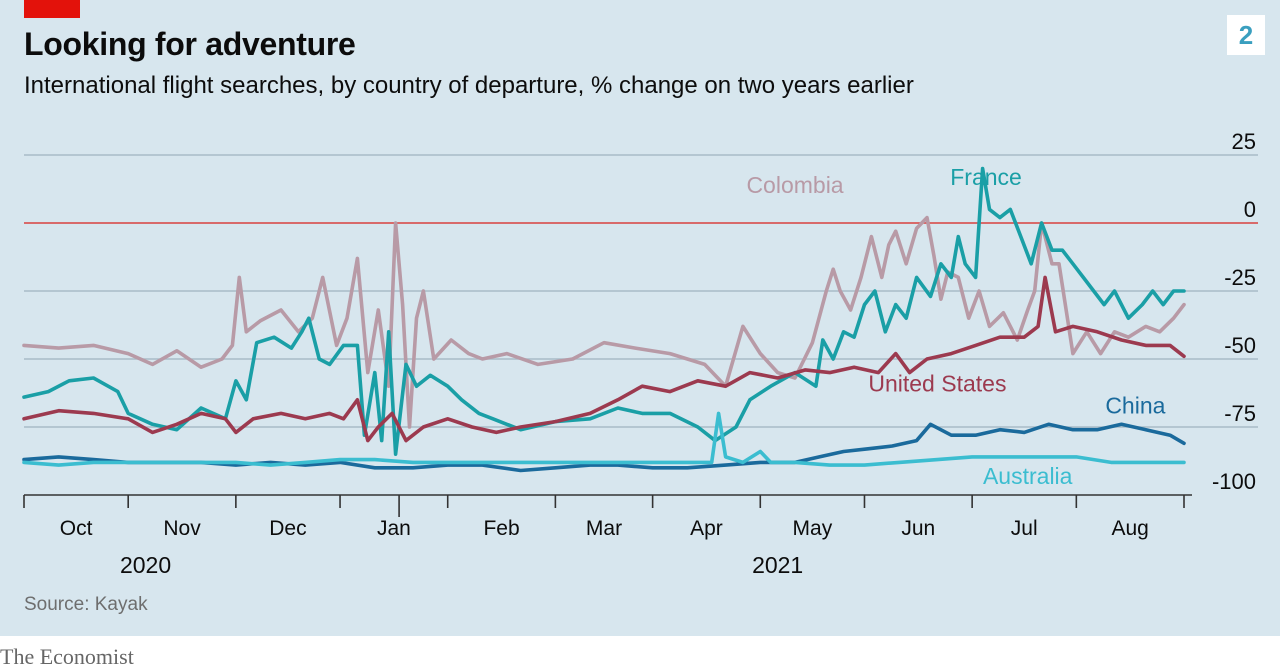 The image size is (1280, 672). What do you see at coordinates (1240, 277) in the screenshot?
I see `y-tick-label: -25` at bounding box center [1240, 277].